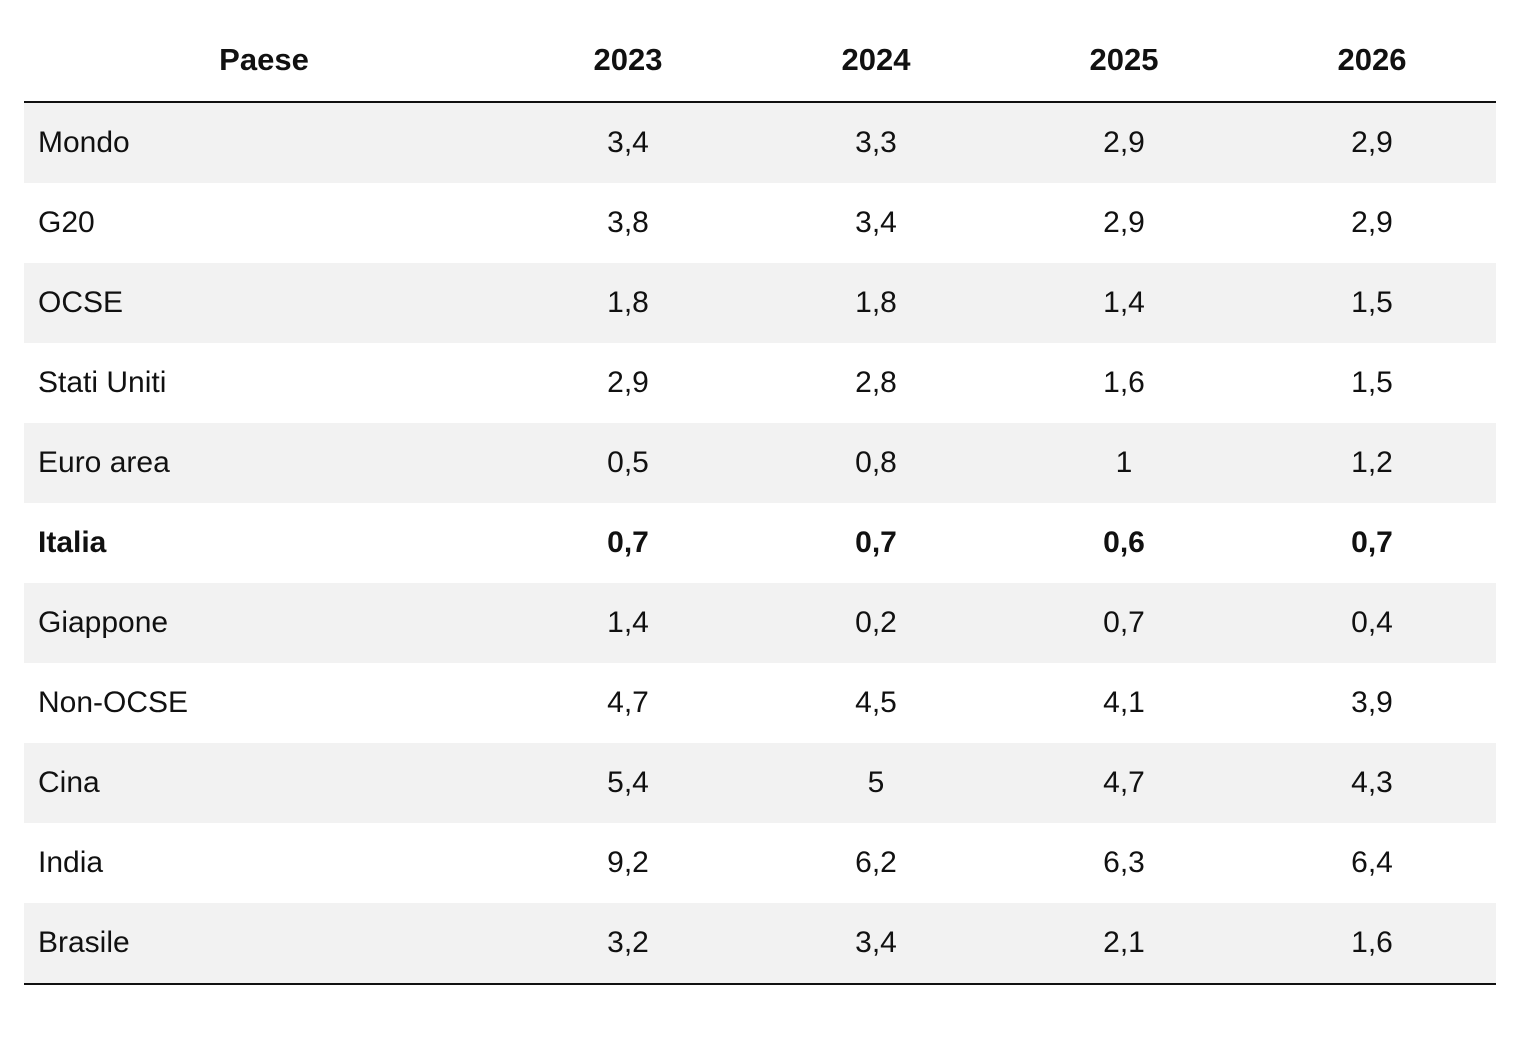  What do you see at coordinates (1372, 60) in the screenshot?
I see `header-year-2026: 2026` at bounding box center [1372, 60].